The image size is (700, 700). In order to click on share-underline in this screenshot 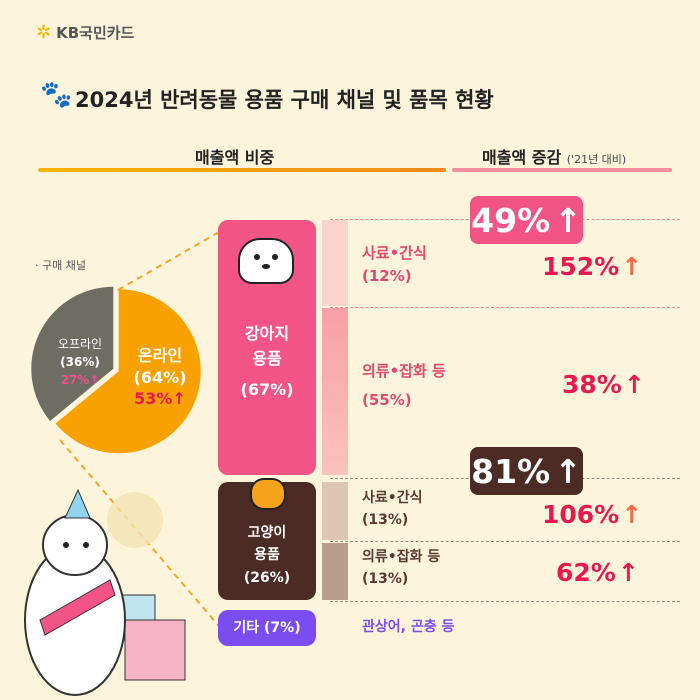, I will do `click(242, 170)`.